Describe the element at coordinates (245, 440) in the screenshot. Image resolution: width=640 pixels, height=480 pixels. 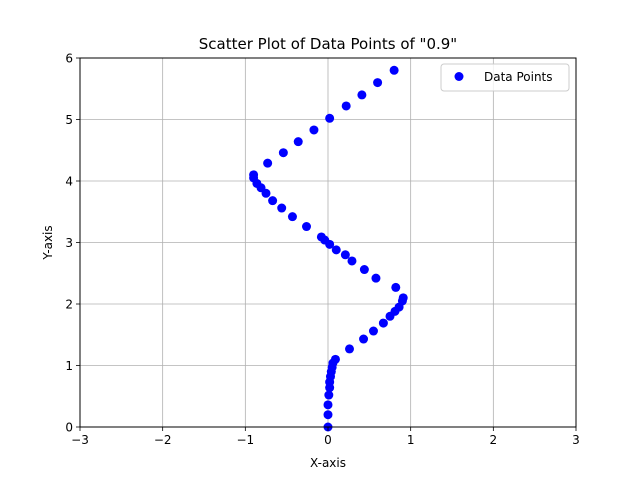
I see `x-tick-label: −1` at that location.